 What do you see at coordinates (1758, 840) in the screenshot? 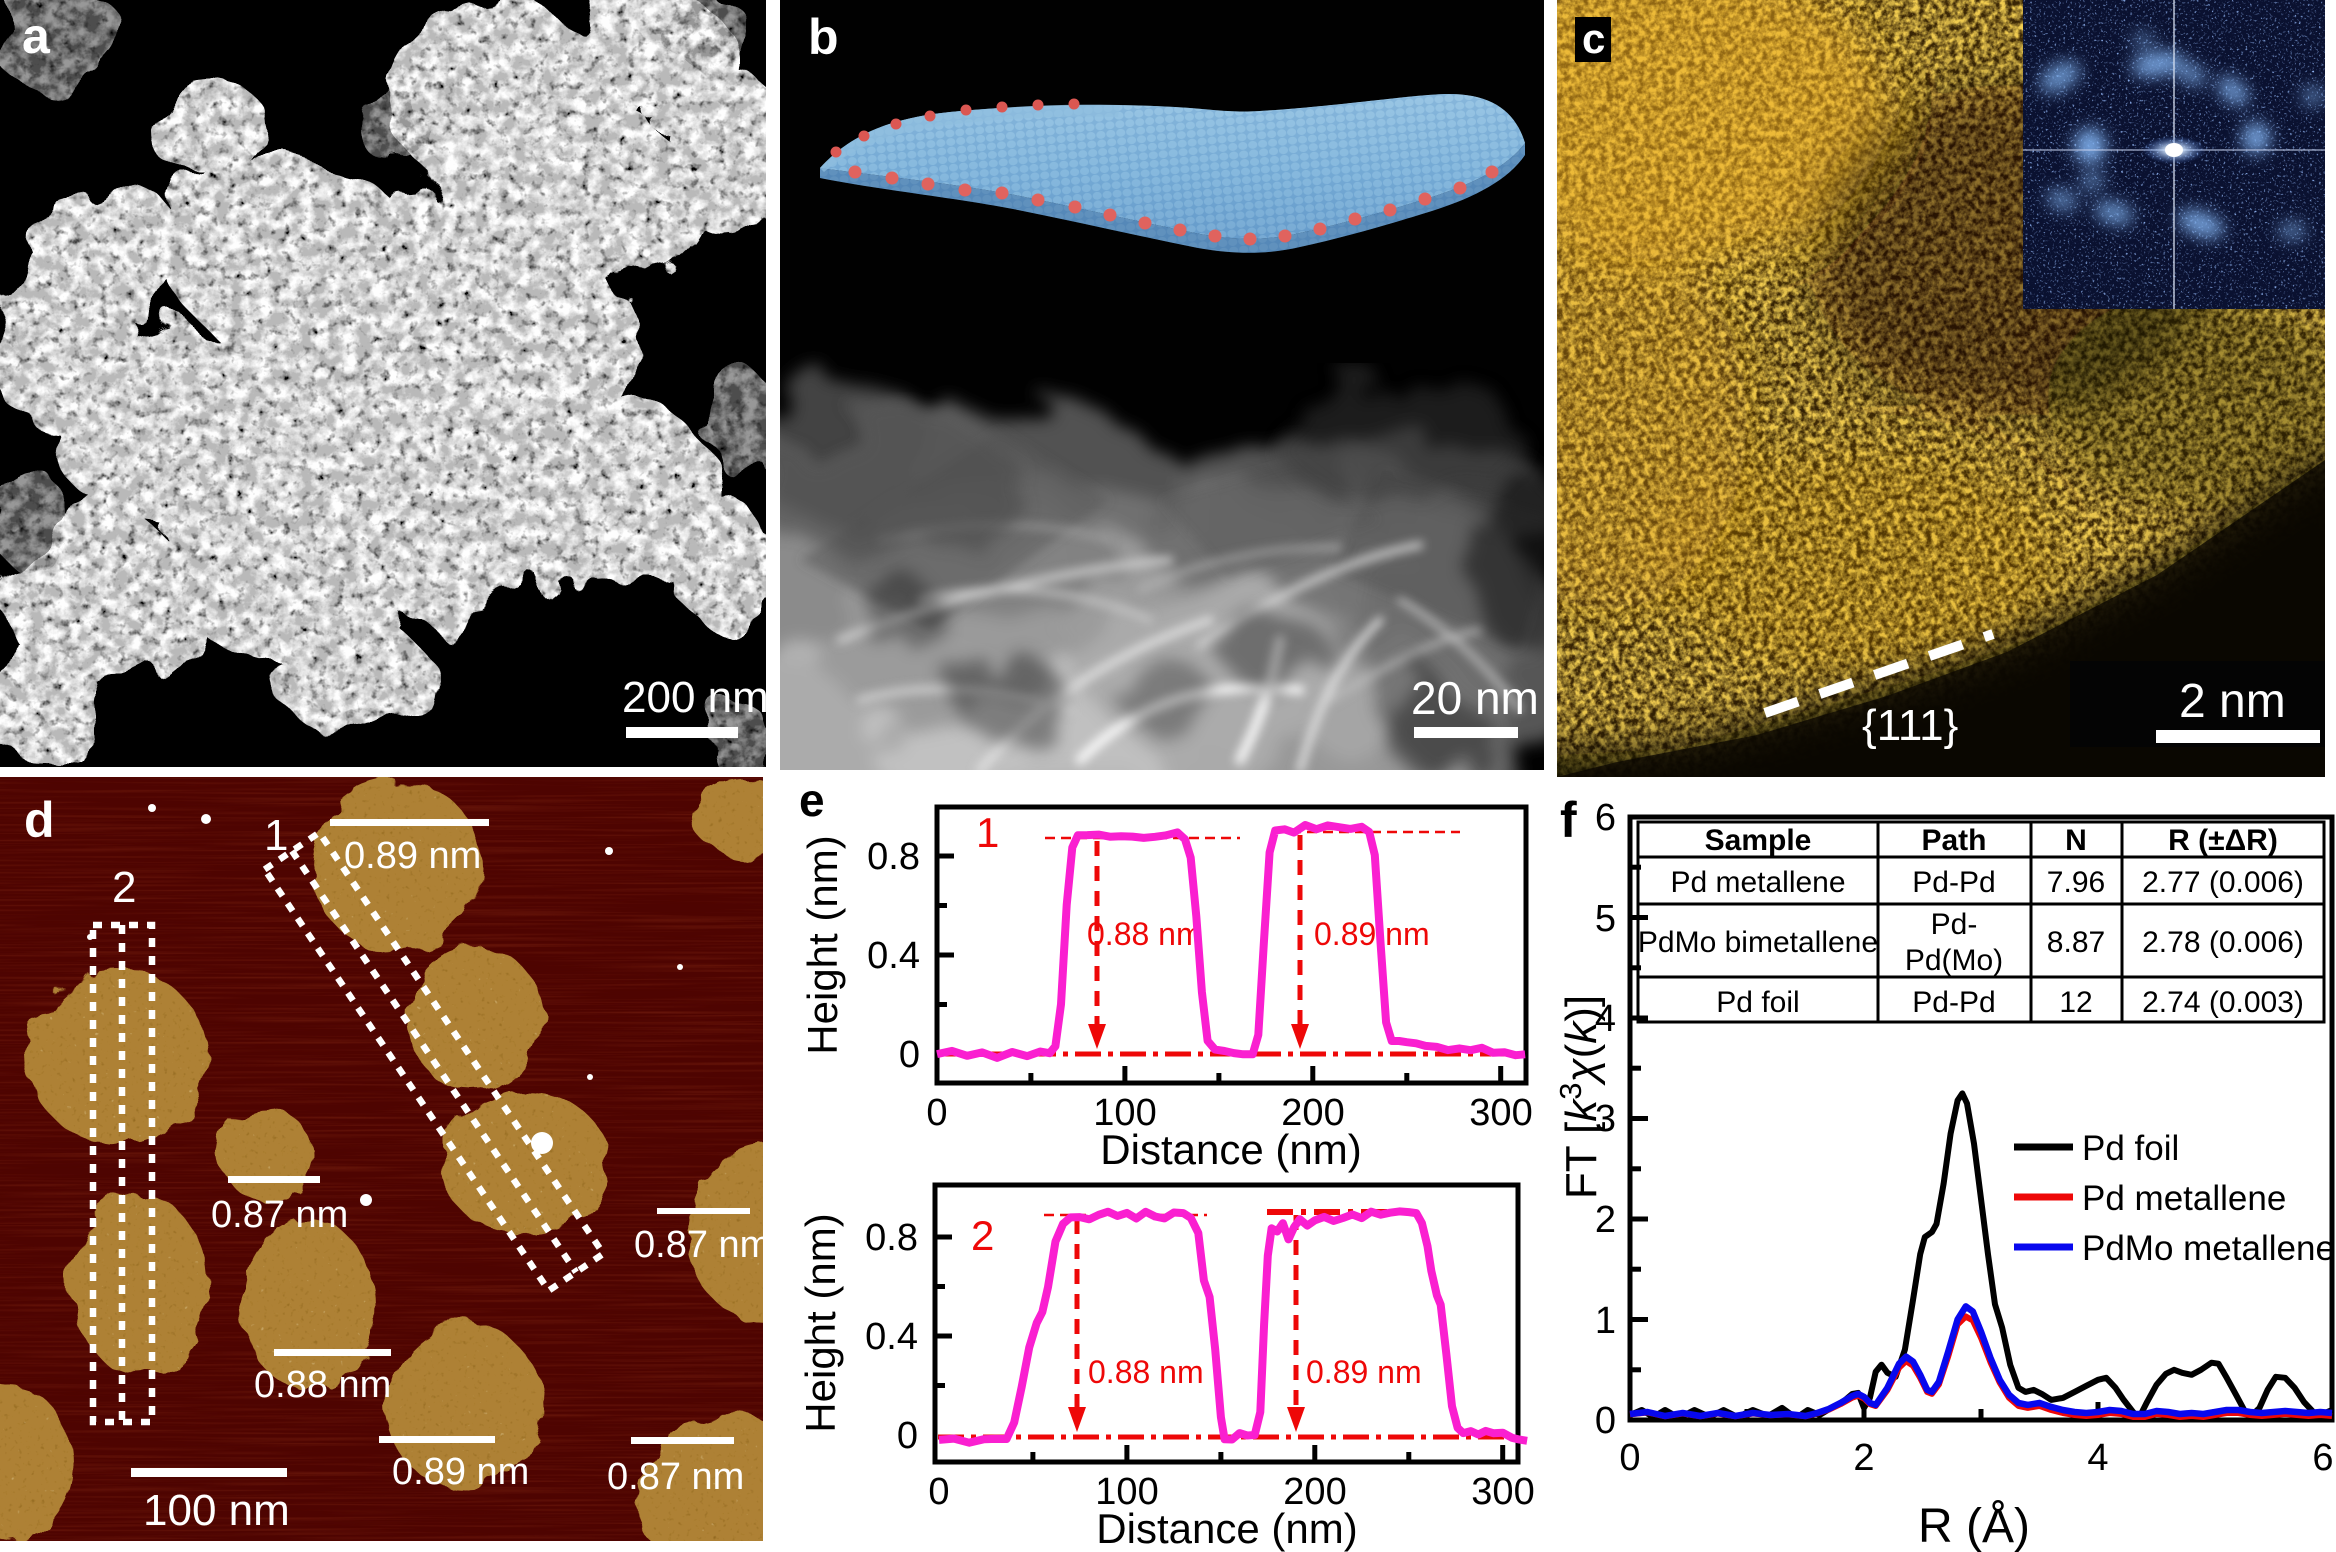
I see `svg-text: Sample` at bounding box center [1758, 840].